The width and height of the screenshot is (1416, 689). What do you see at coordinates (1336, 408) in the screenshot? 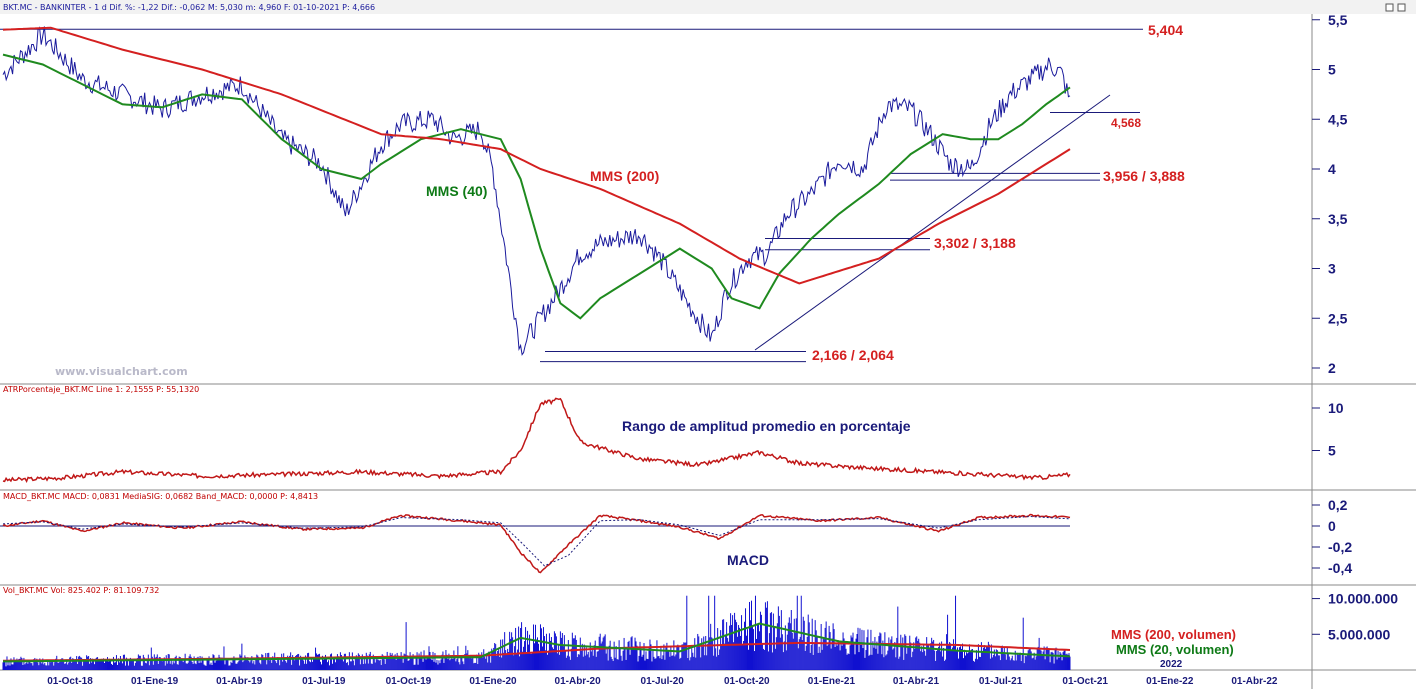
I see `atr-y-tick: 10` at bounding box center [1336, 408].